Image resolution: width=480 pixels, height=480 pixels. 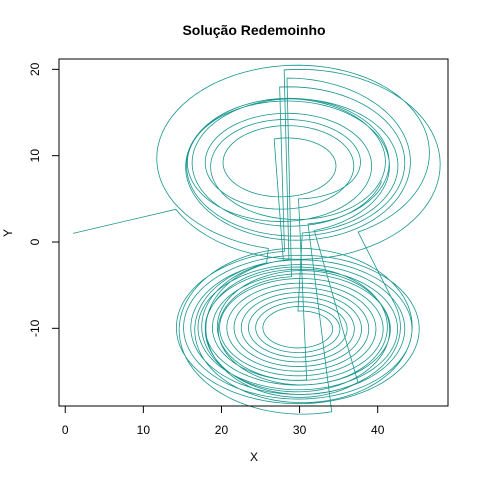 I want to click on chart-title: Solução Redemoinho, so click(x=253, y=30).